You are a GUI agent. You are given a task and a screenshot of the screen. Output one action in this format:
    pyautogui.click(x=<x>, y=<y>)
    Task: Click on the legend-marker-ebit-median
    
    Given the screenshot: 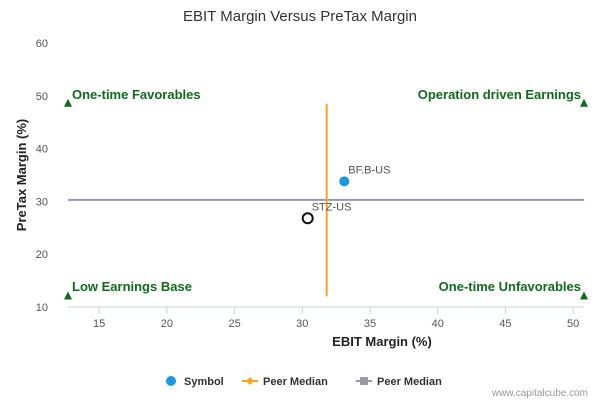 What is the action you would take?
    pyautogui.click(x=250, y=381)
    